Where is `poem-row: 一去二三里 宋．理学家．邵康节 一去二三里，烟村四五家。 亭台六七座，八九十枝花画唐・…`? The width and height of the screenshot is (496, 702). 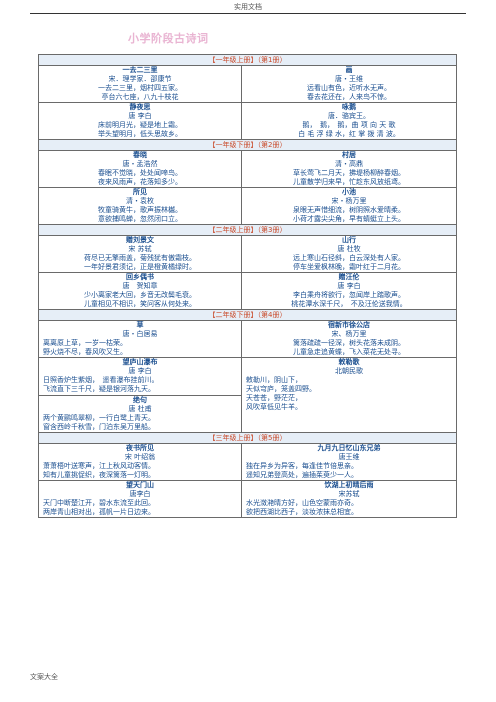
poem-row: 一去二三里 宋．理学家．邵康节 一去二三里，烟村四五家。 亭台六七座，八九十枝花画唐・… is located at coordinates (247, 84).